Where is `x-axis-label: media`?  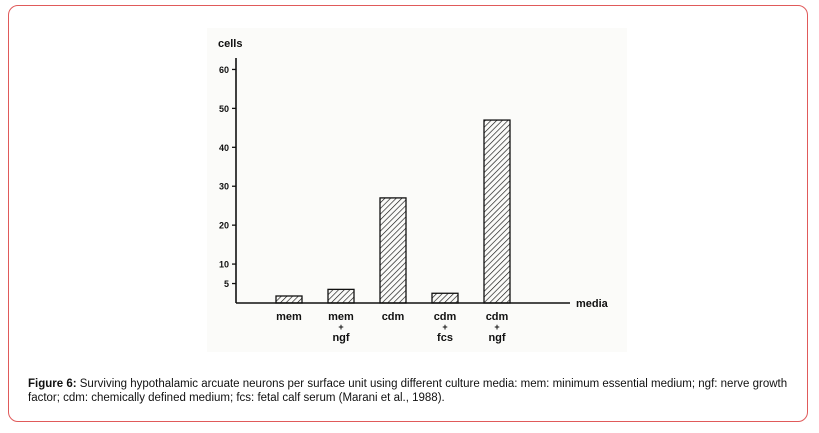
x-axis-label: media is located at coordinates (592, 304).